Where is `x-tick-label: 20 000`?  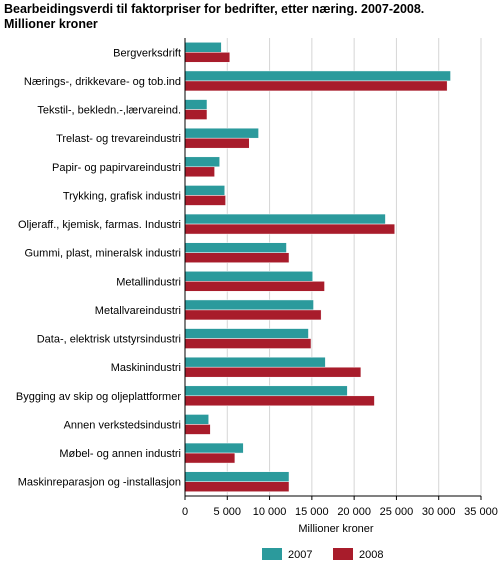
x-tick-label: 20 000 is located at coordinates (354, 512).